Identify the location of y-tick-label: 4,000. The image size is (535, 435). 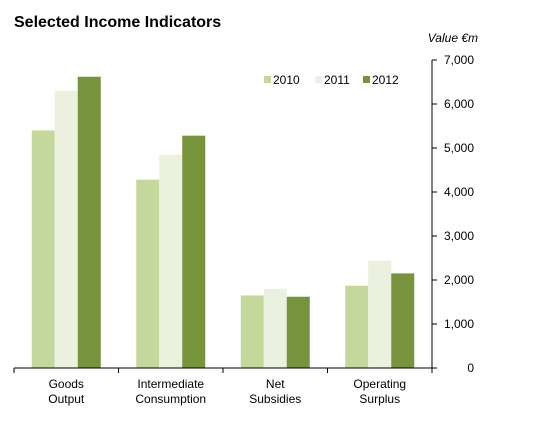
(459, 192).